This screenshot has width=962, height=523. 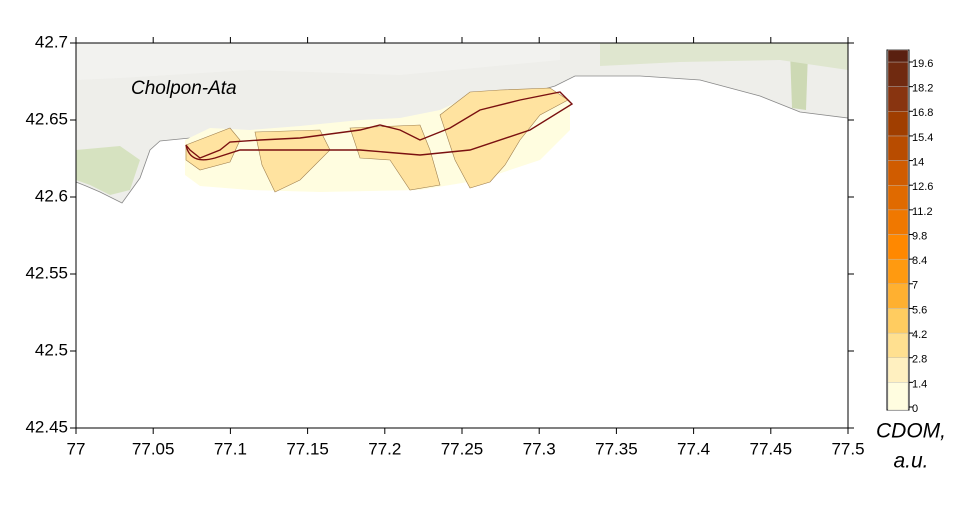 What do you see at coordinates (922, 212) in the screenshot?
I see `colorbar-label: 11.2` at bounding box center [922, 212].